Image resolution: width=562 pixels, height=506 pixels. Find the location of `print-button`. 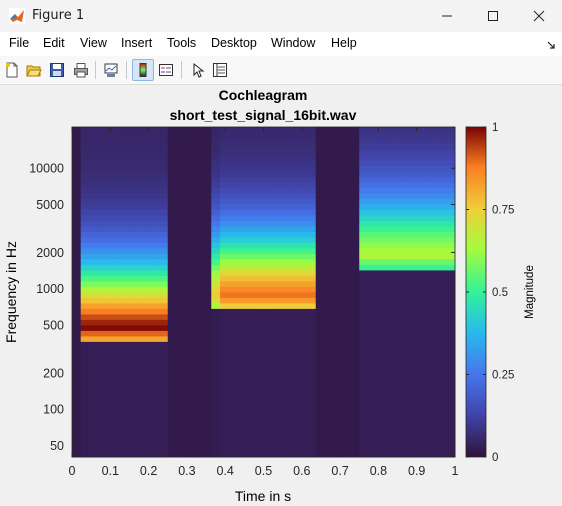

print-button is located at coordinates (81, 70).